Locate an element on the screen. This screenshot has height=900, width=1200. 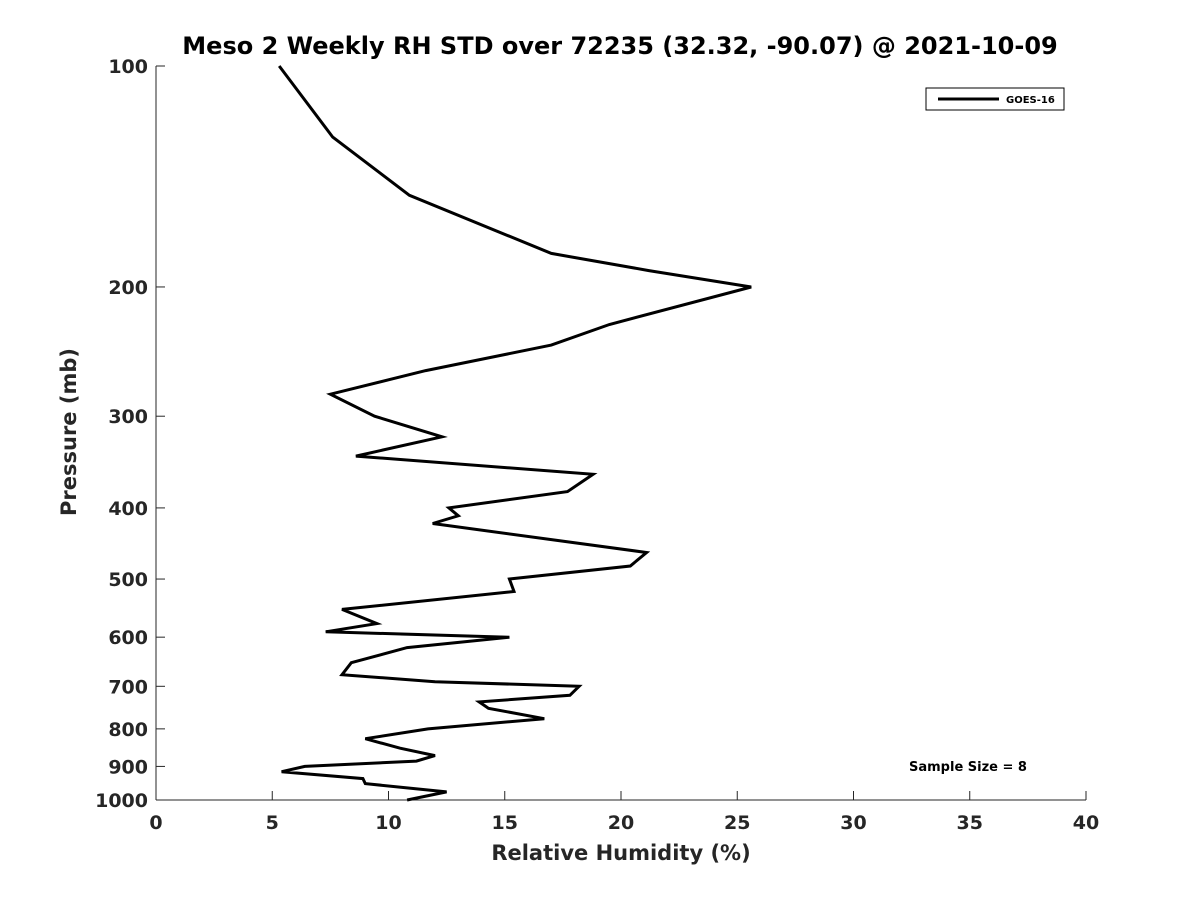
x-axis-label: Relative Humidity (%) is located at coordinates (620, 853).